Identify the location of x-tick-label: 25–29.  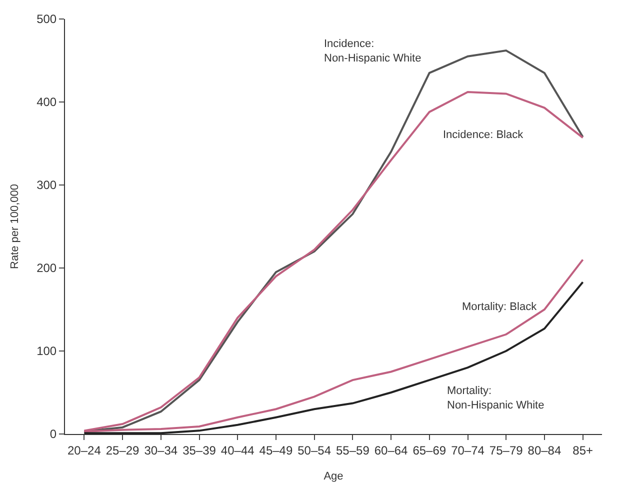
(123, 450).